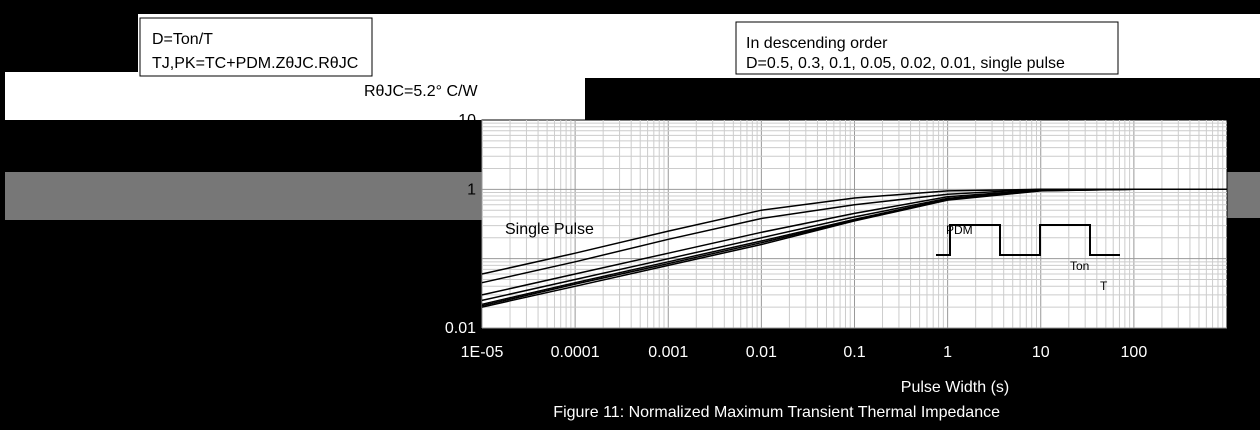  What do you see at coordinates (460, 224) in the screenshot?
I see `y-tick-labels: 10 1 0.1 0.01` at bounding box center [460, 224].